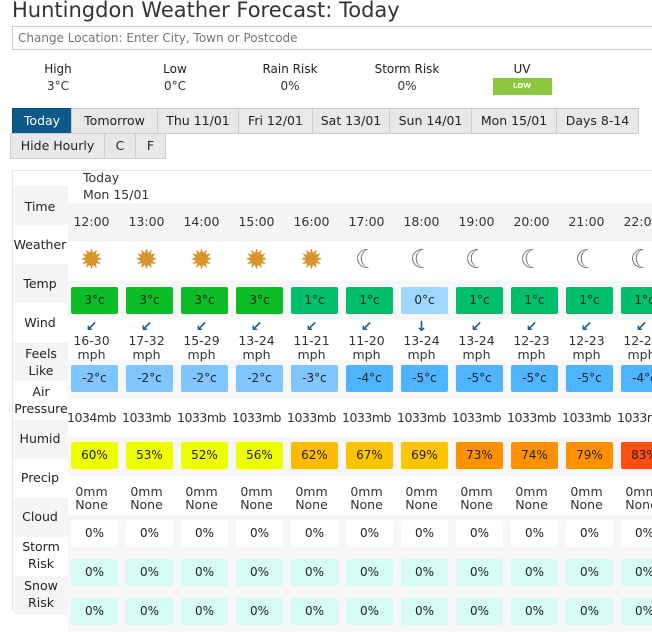  Describe the element at coordinates (351, 121) in the screenshot. I see `tab-sat-13-01: Sat 13/01` at that location.